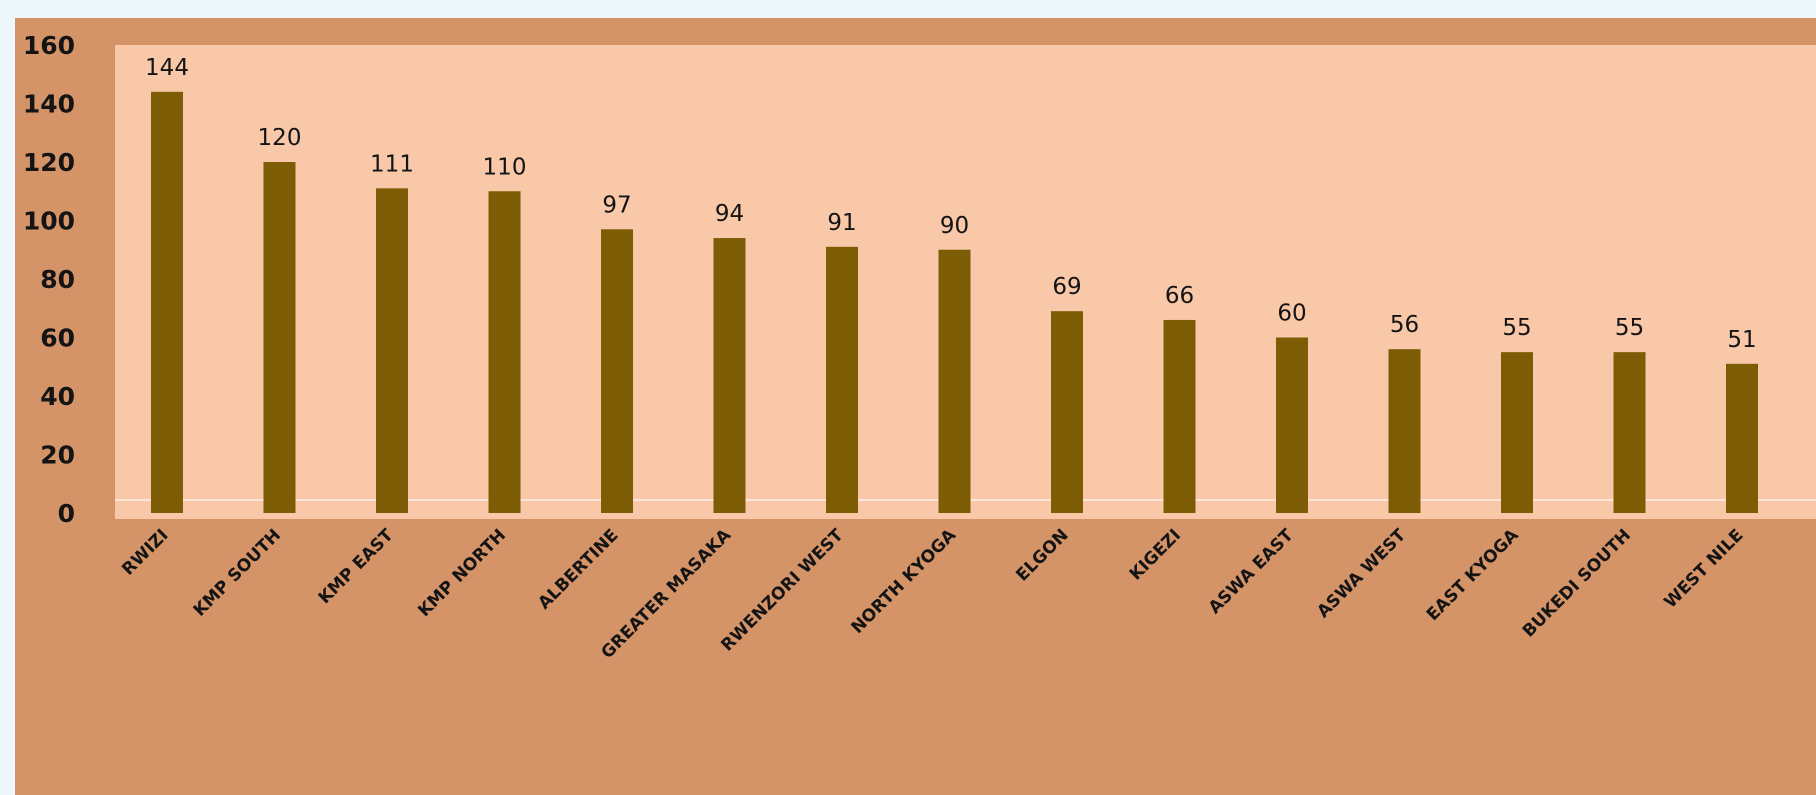 The image size is (1816, 795). What do you see at coordinates (49, 162) in the screenshot?
I see `y-tick-label: 120` at bounding box center [49, 162].